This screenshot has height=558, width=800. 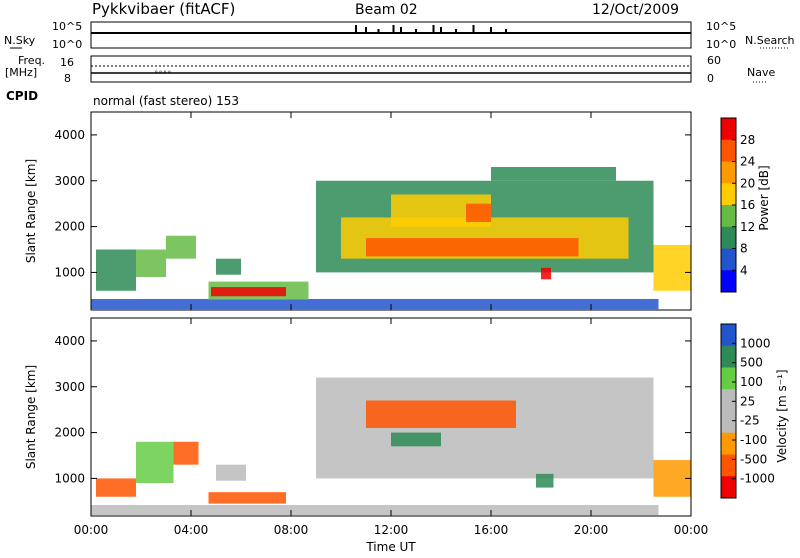 I want to click on colorbar-tick-label: 28, so click(x=747, y=140).